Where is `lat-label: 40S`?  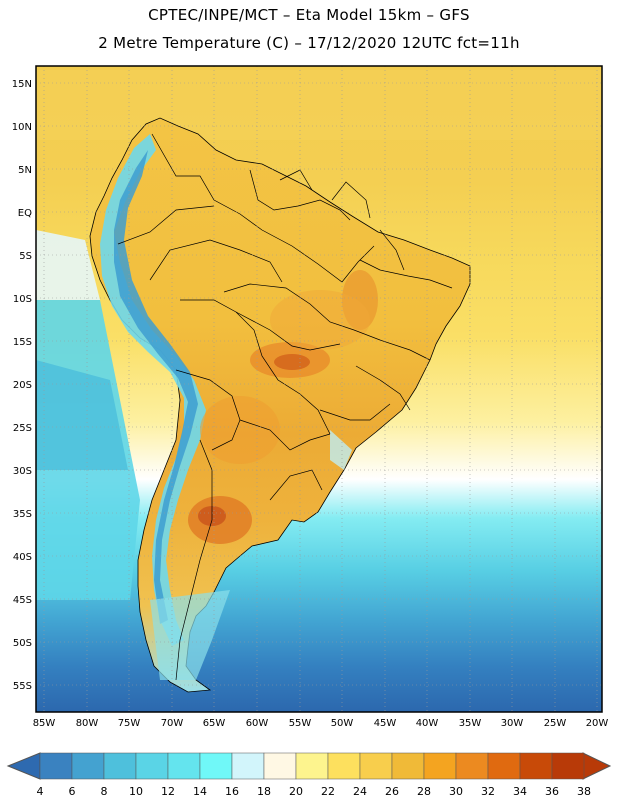
lat-label: 40S is located at coordinates (22, 557).